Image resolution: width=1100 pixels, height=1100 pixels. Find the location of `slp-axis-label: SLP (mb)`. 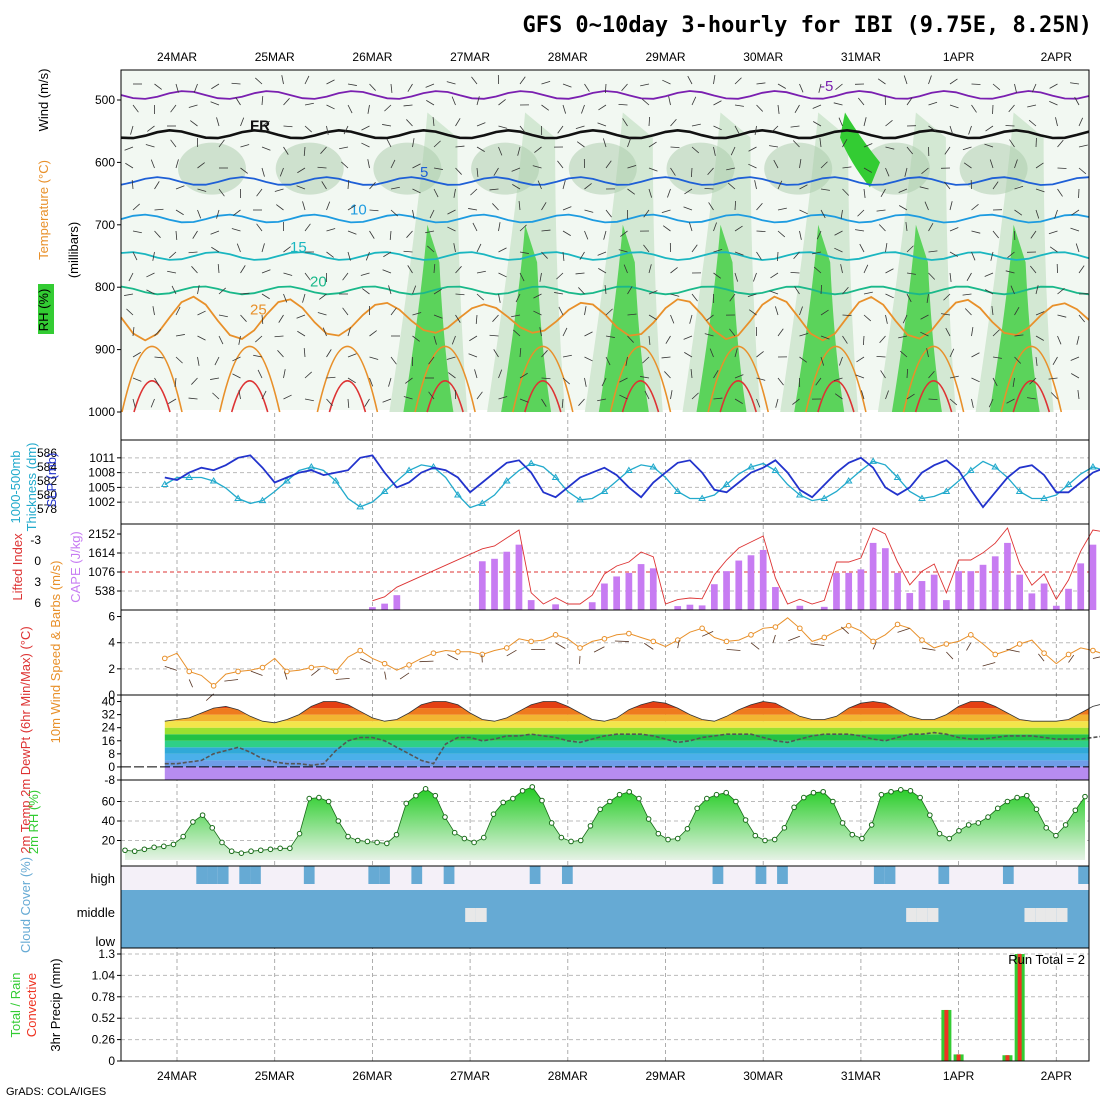

slp-axis-label: SLP (mb) is located at coordinates (51, 480).